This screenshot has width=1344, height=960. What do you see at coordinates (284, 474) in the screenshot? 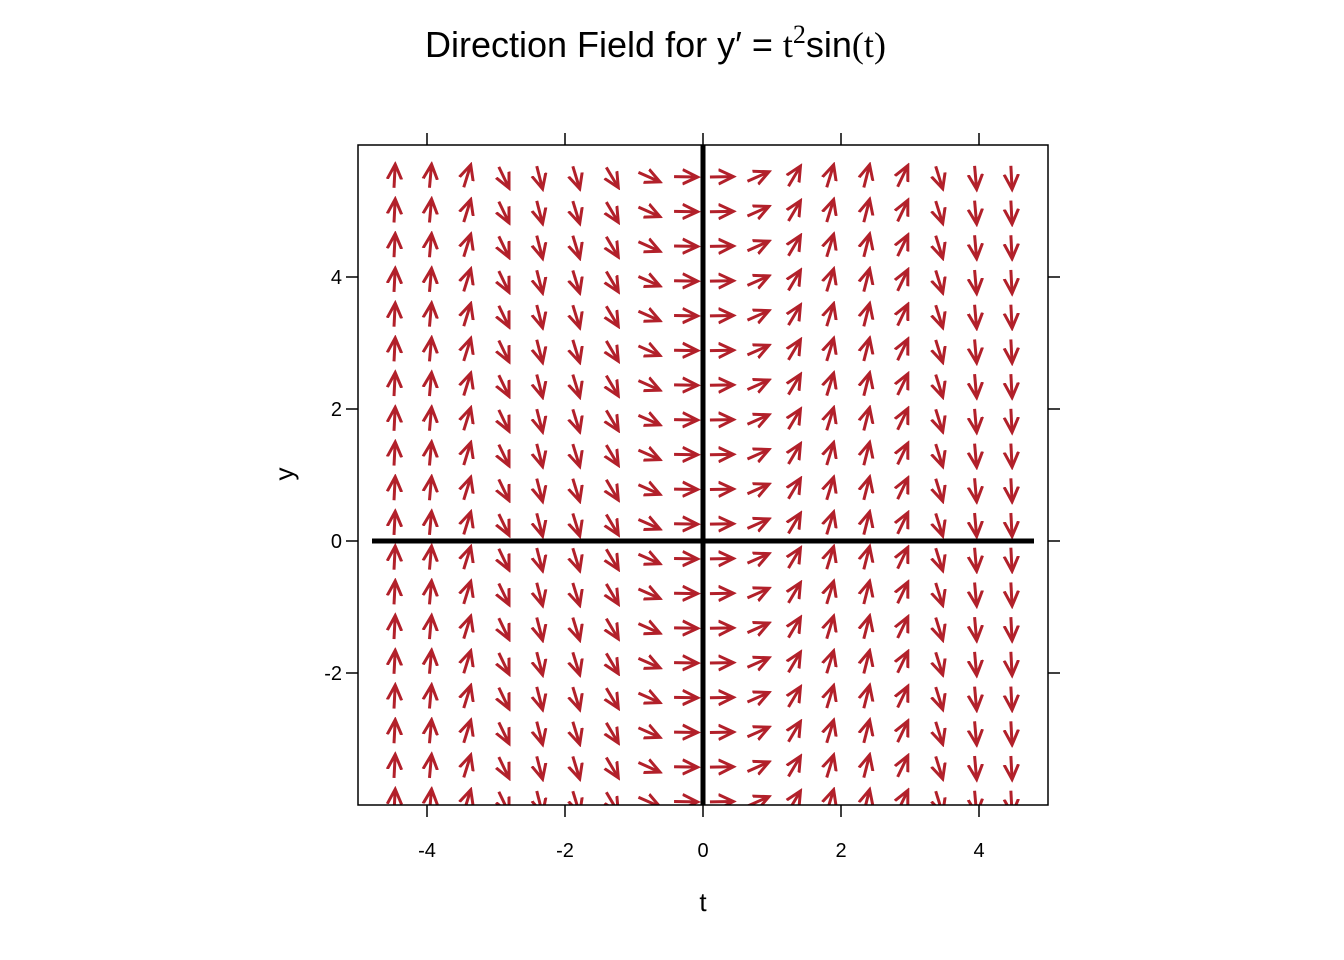
I see `y-axis-label: y` at bounding box center [284, 474].